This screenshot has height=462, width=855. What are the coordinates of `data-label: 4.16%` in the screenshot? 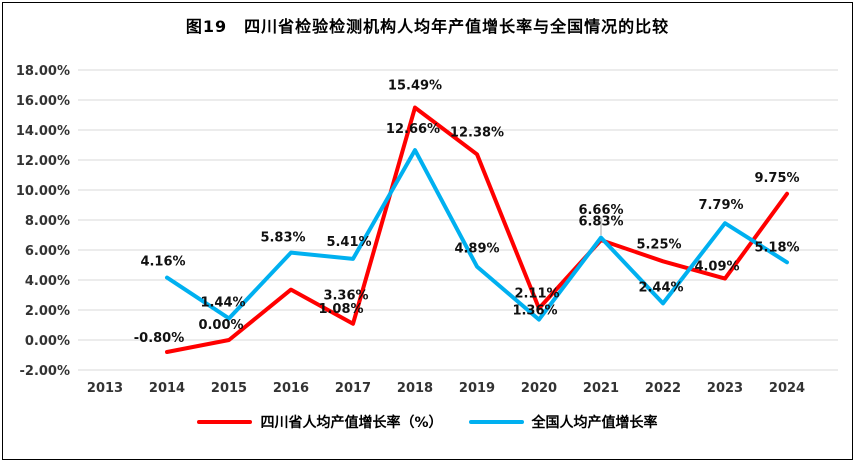 It's located at (162, 262).